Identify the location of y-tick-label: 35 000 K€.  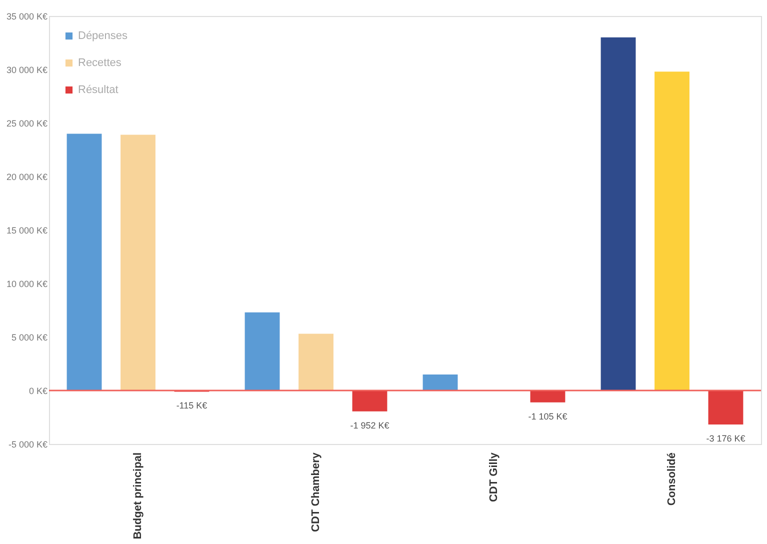
(27, 17).